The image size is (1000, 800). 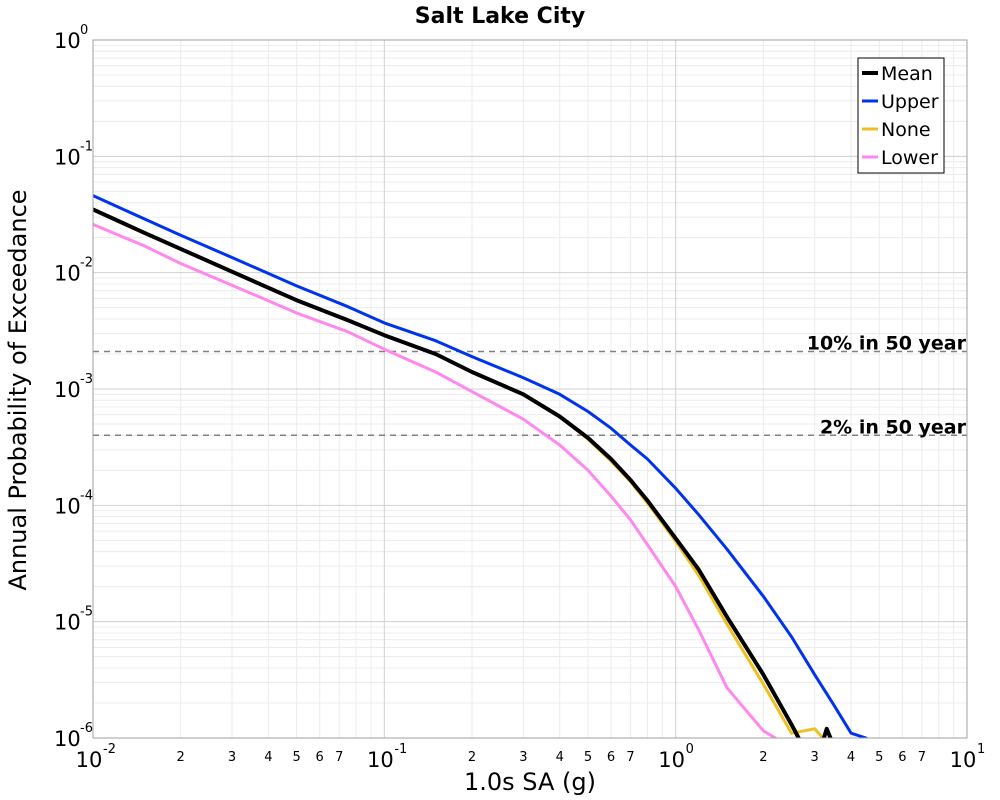 What do you see at coordinates (109, 749) in the screenshot?
I see `x-tick-exponent: -2` at bounding box center [109, 749].